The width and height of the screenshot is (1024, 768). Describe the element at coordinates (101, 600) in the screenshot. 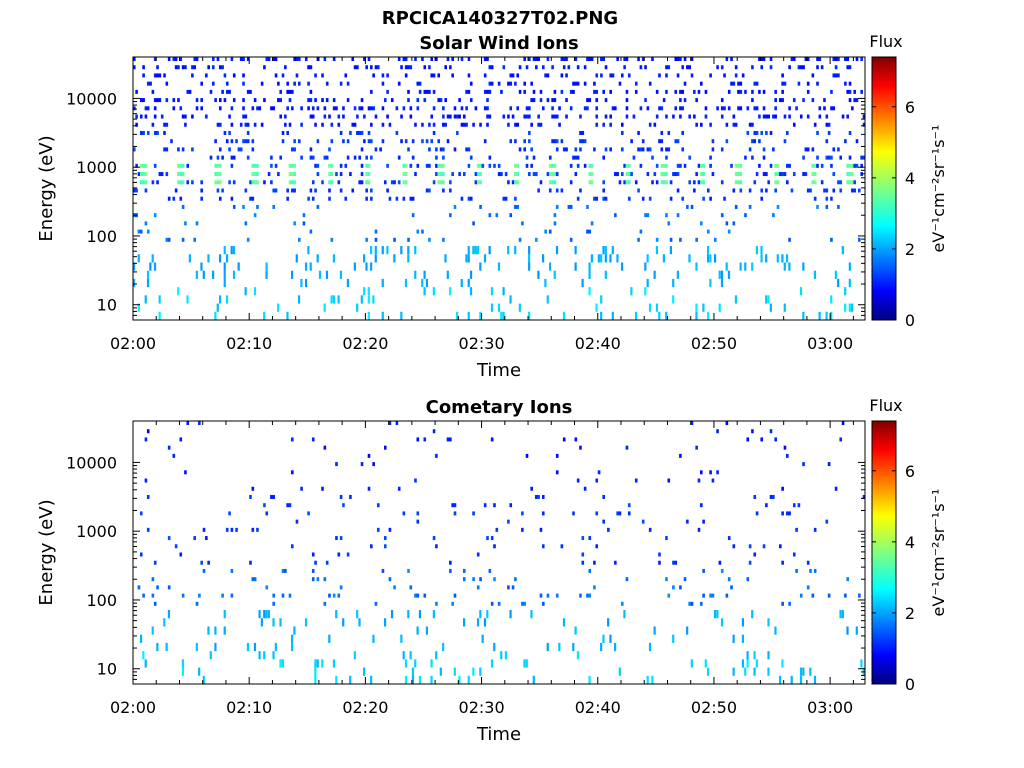

I see `y-tick-label: 100` at that location.